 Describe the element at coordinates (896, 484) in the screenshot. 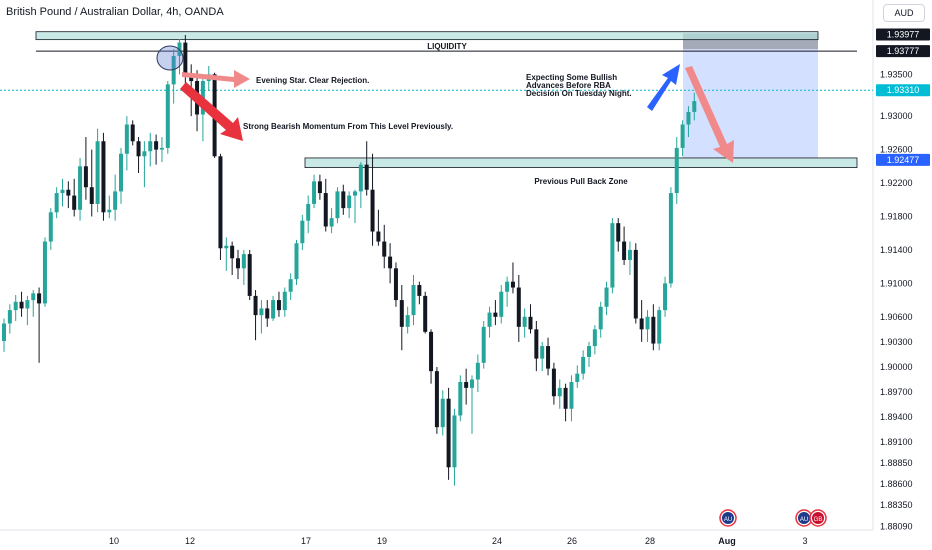

I see `price-tick-label: 1.88600` at that location.